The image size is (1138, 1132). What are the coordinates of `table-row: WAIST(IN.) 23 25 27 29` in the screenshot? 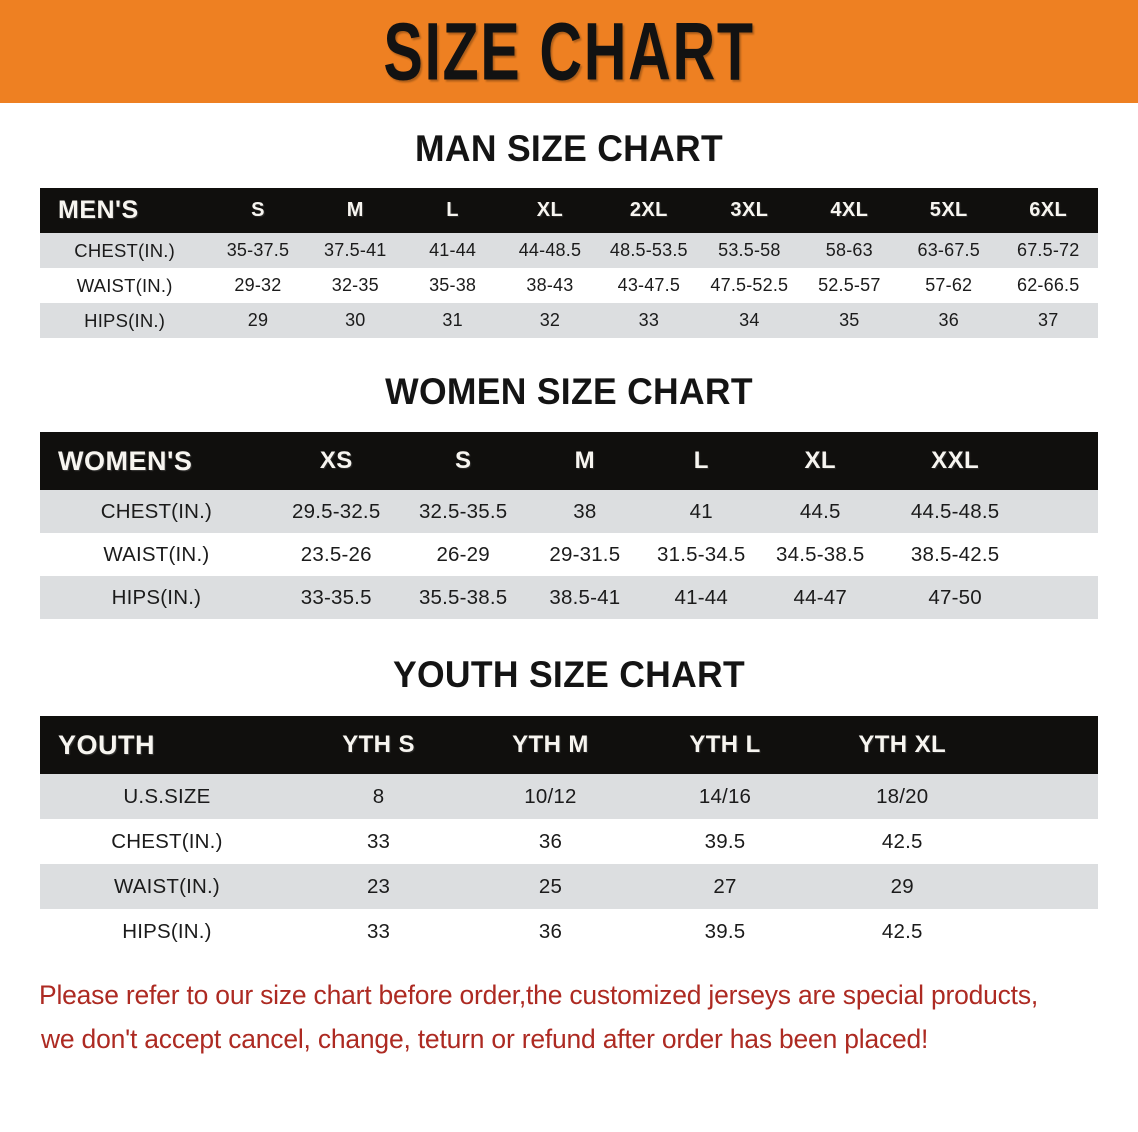 It's located at (569, 886).